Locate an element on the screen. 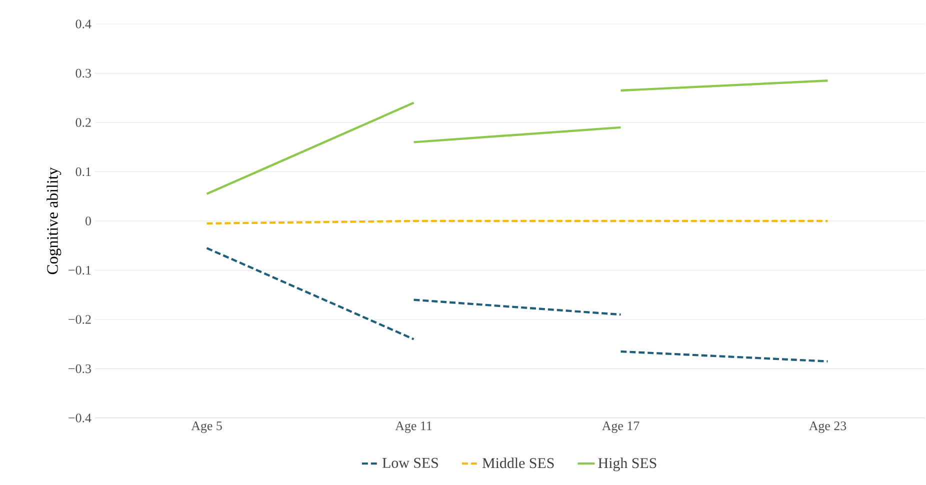  y-tick-label: 0.4 is located at coordinates (84, 24).